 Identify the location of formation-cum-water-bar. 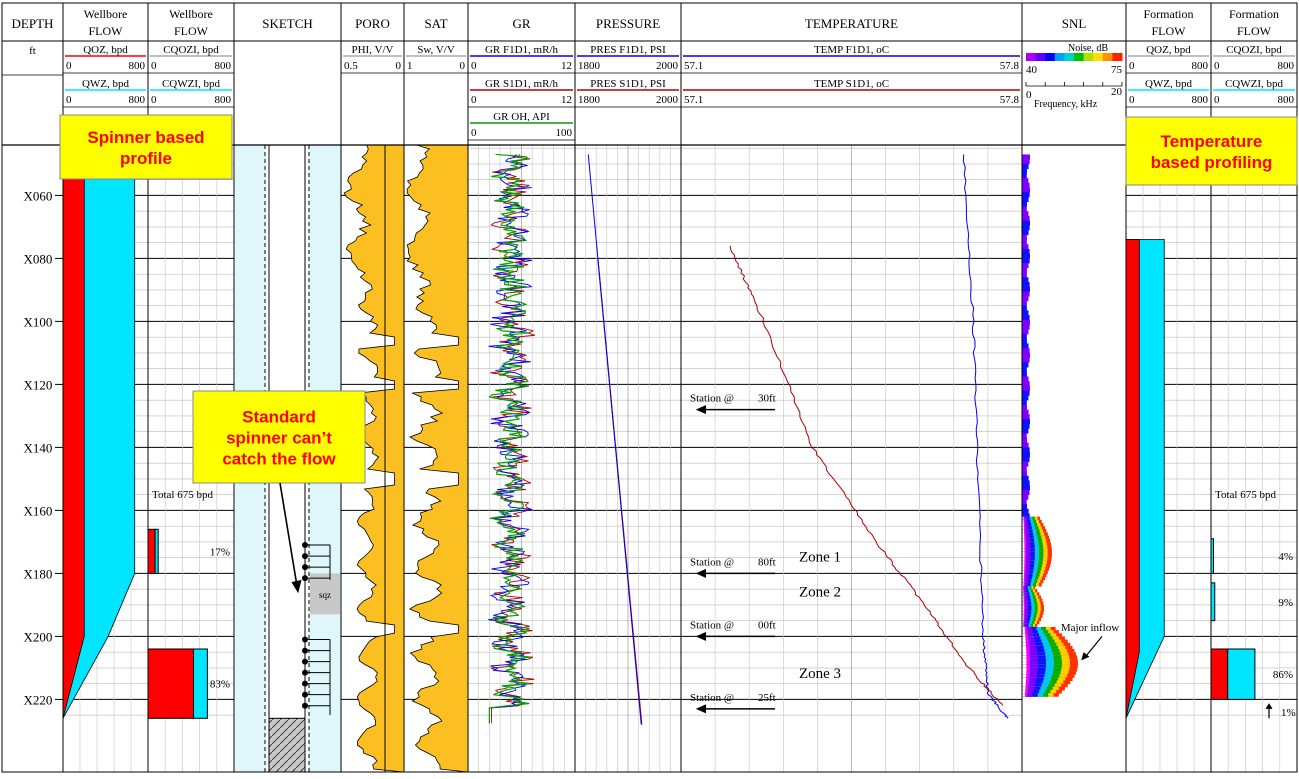
(1213, 602).